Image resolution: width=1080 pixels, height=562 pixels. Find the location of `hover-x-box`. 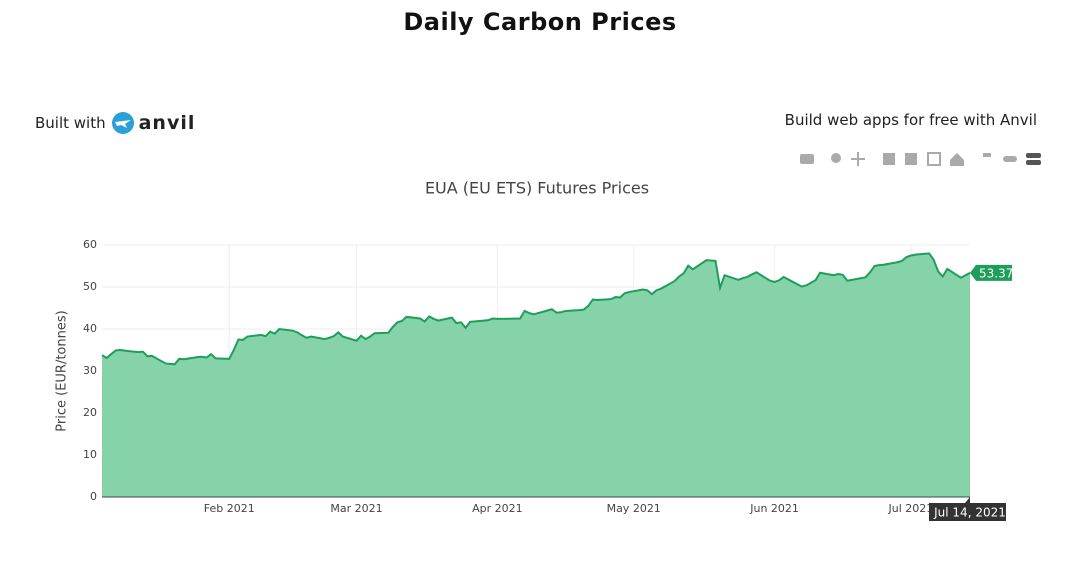

hover-x-box is located at coordinates (967, 509).